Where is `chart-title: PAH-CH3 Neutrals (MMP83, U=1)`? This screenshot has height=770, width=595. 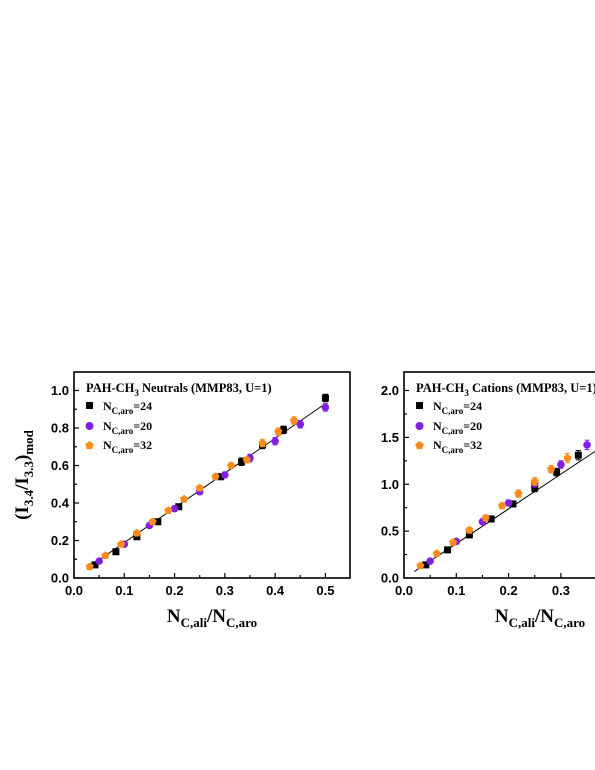
chart-title: PAH-CH3 Neutrals (MMP83, U=1) is located at coordinates (179, 389).